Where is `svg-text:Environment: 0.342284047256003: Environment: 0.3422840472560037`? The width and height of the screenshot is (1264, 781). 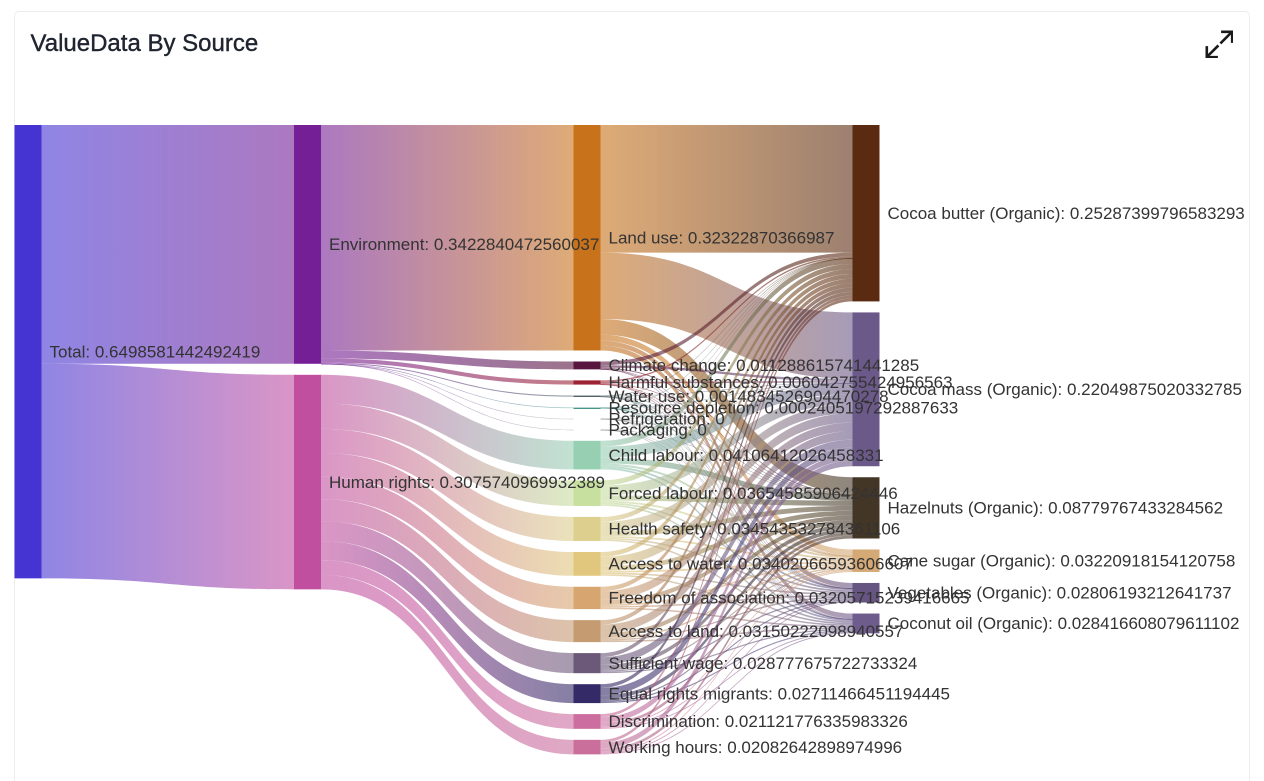
svg-text:Environment: 0.342284047256003: Environment: 0.3422840472560037 is located at coordinates (464, 244).